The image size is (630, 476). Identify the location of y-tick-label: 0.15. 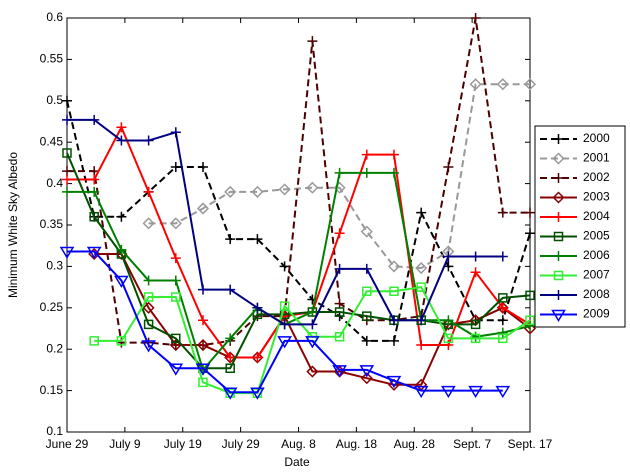
(52, 390).